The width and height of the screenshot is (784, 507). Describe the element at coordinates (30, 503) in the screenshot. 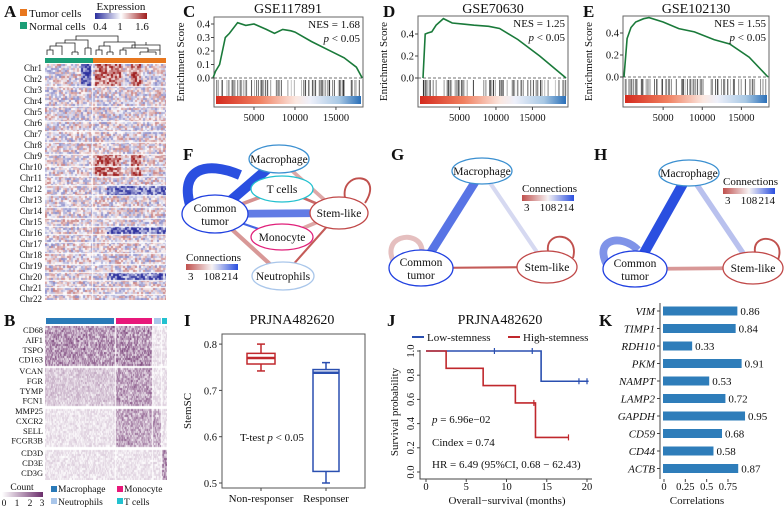

I see `count-tick: 2` at that location.